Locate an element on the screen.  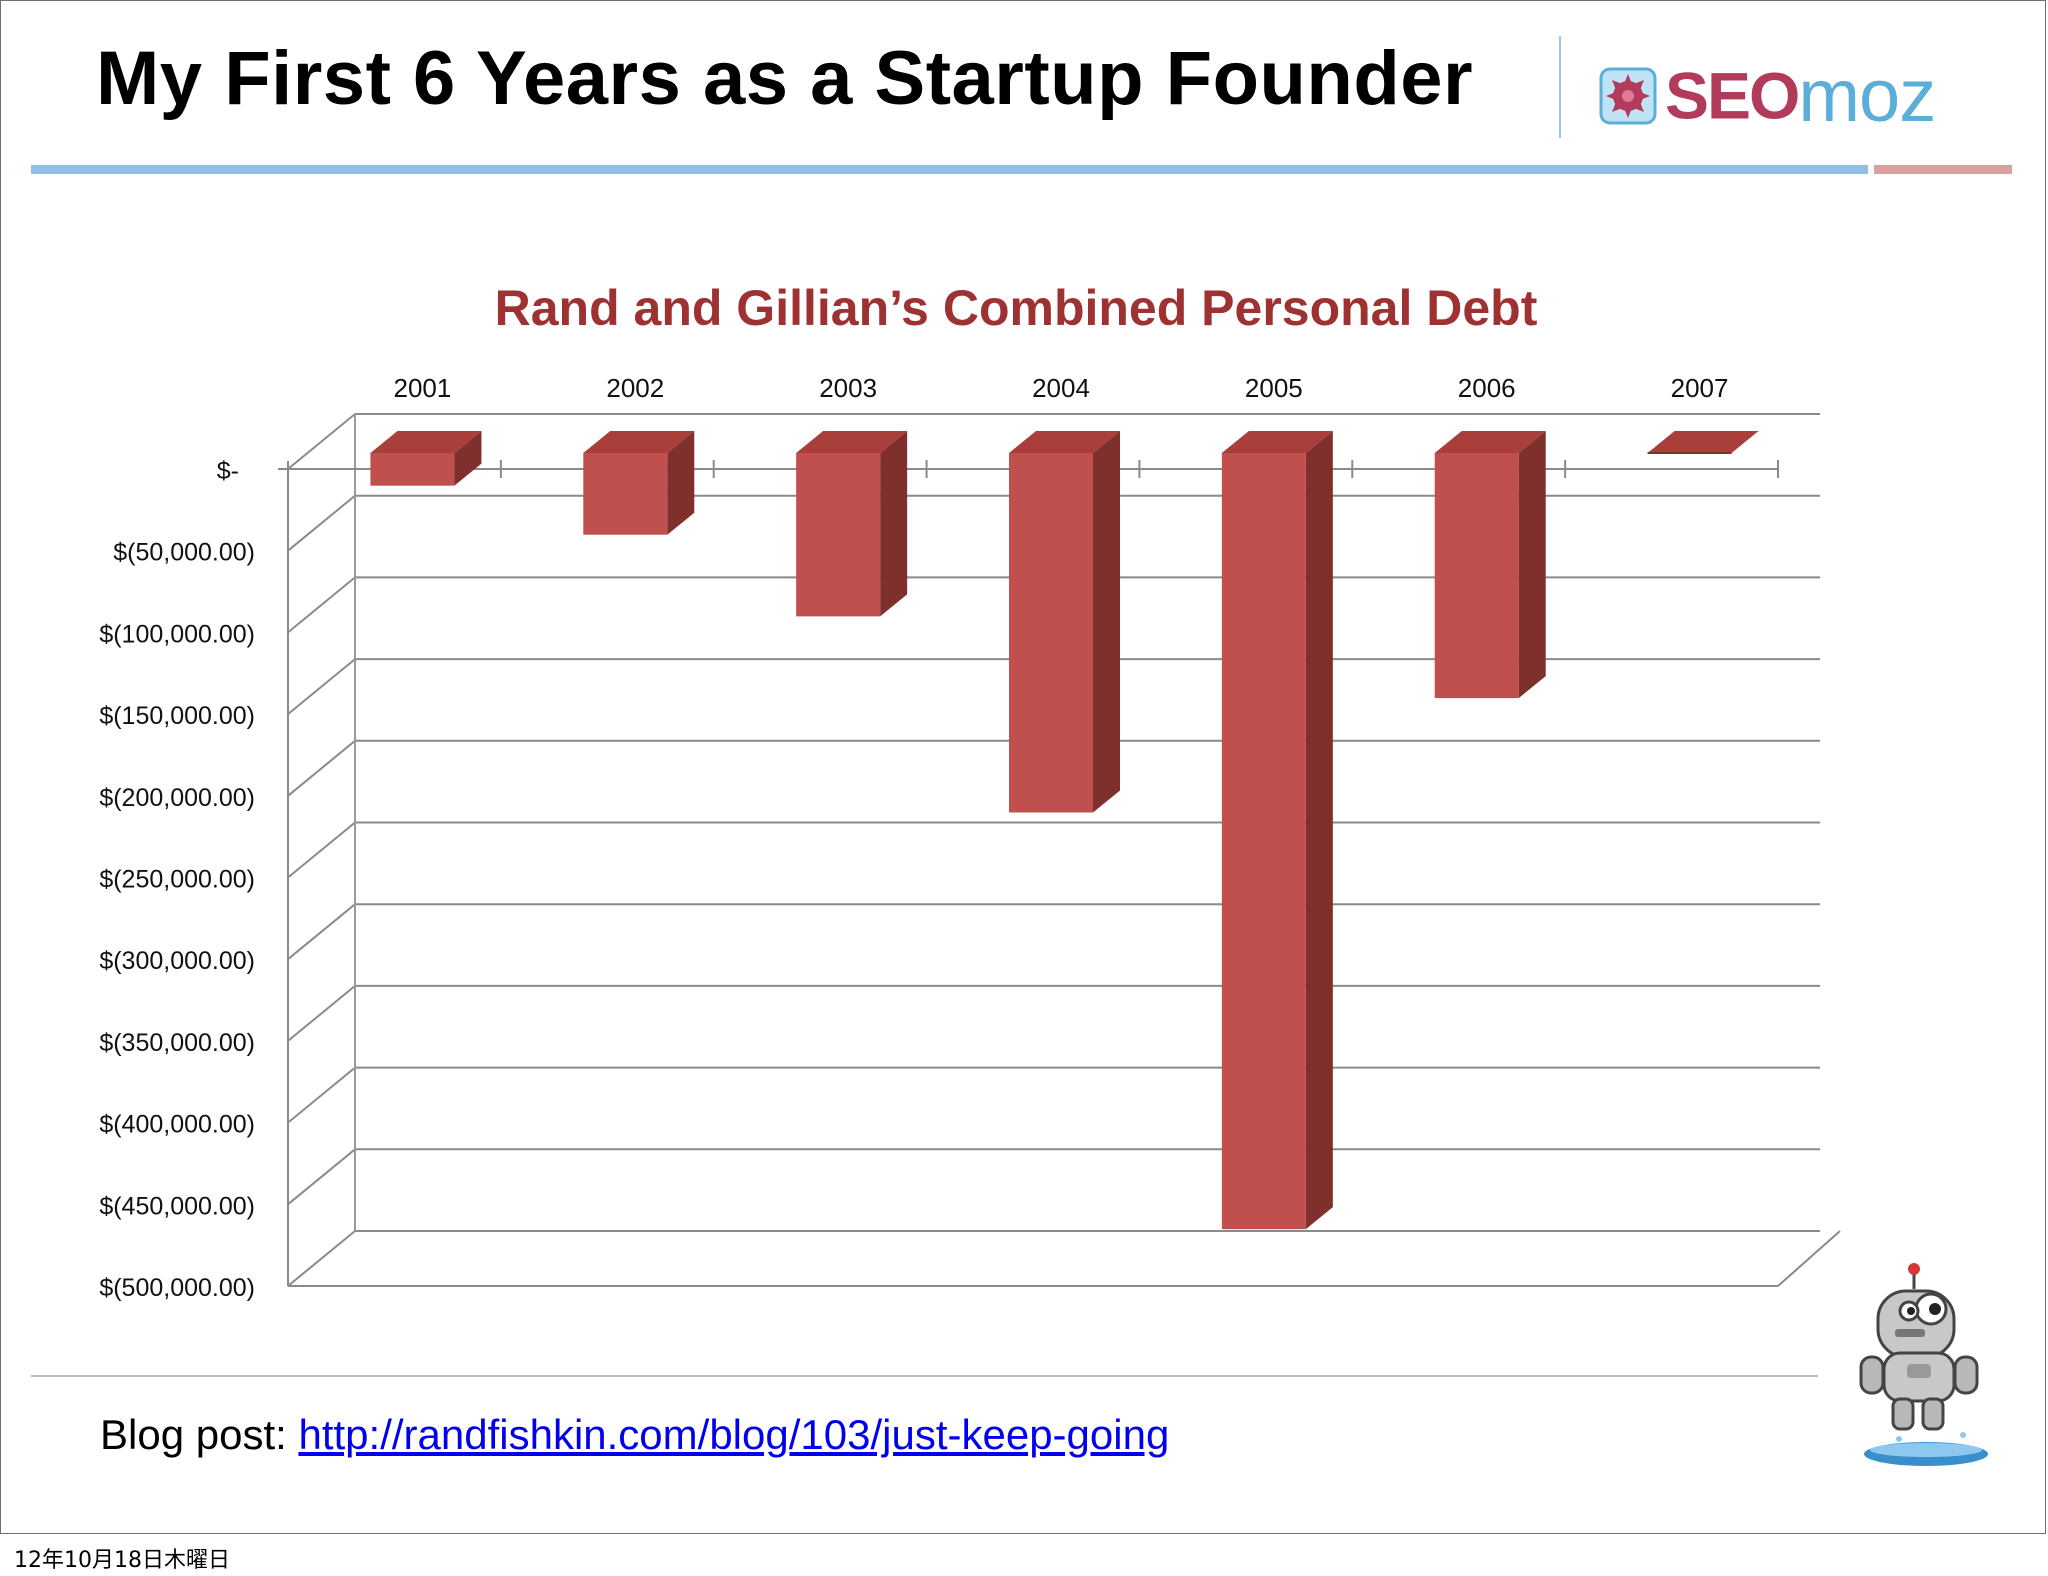
bar-2001 is located at coordinates (426, 458).